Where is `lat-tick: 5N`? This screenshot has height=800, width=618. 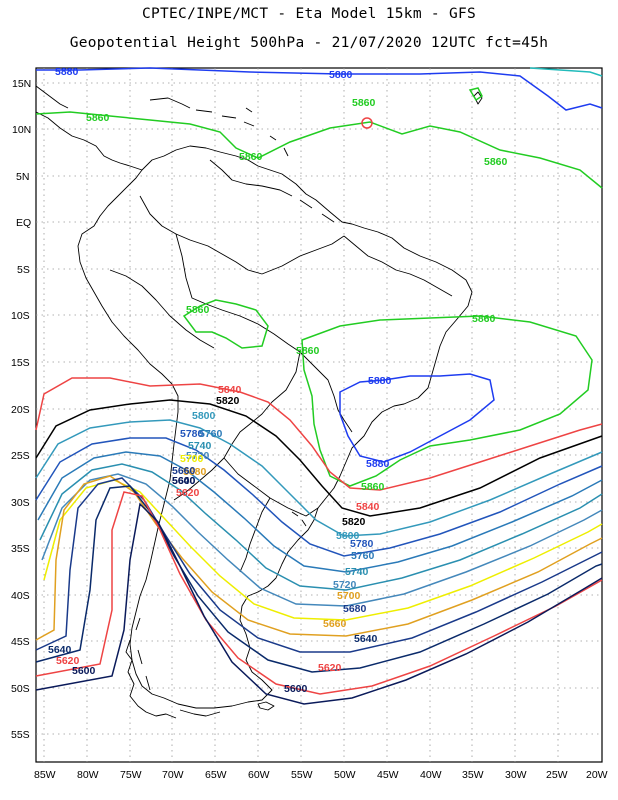
lat-tick: 5N is located at coordinates (22, 177).